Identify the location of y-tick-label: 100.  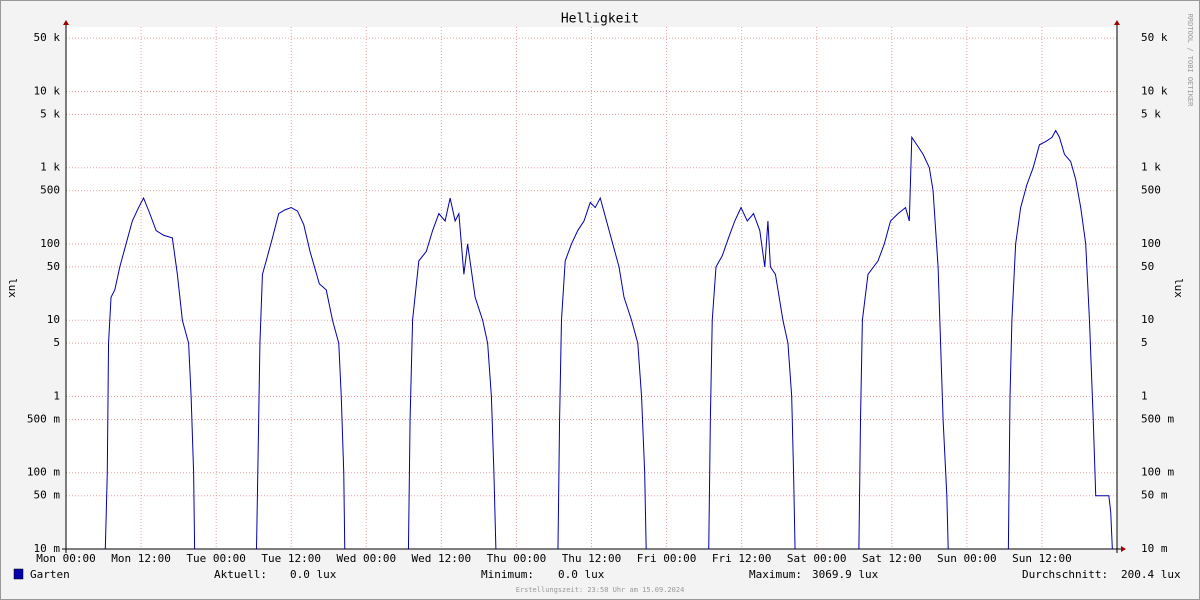
(50, 243).